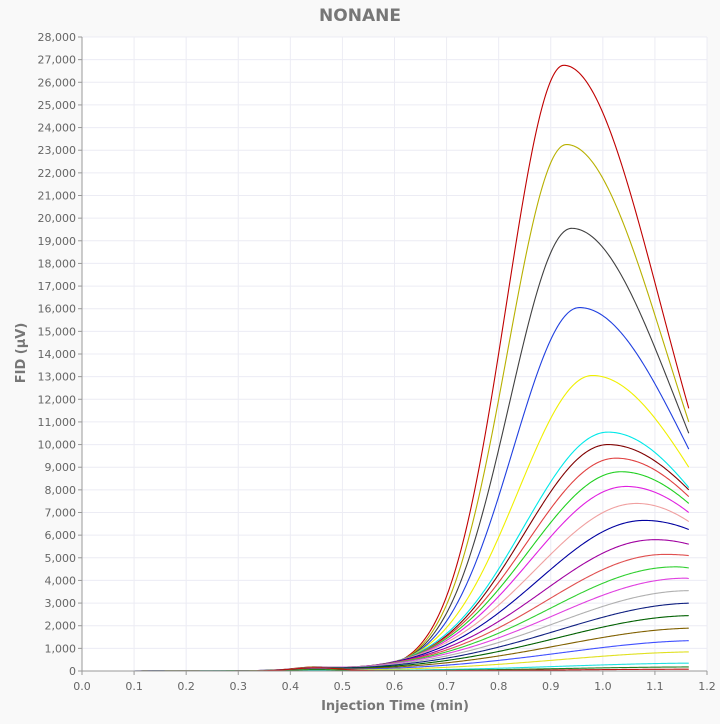  Describe the element at coordinates (61, 467) in the screenshot. I see `y-tick-label: 9,000` at that location.